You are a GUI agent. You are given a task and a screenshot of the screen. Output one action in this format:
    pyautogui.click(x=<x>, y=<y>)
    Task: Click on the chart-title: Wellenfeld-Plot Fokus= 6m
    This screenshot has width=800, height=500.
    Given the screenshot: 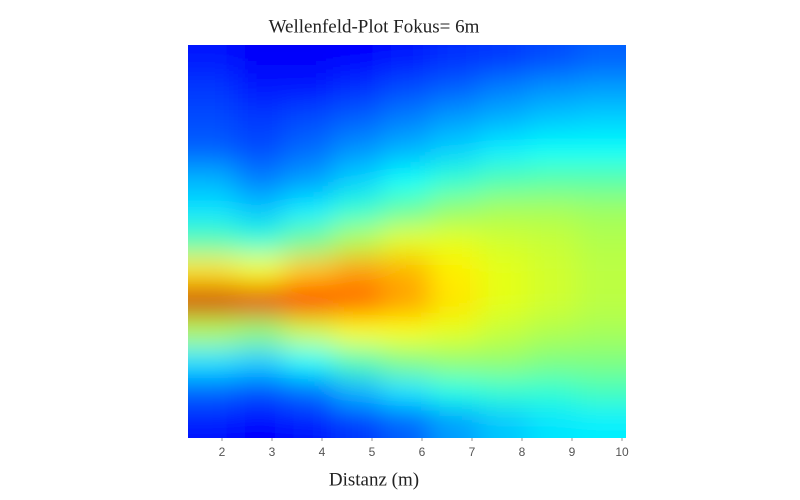 What is the action you would take?
    pyautogui.click(x=374, y=26)
    